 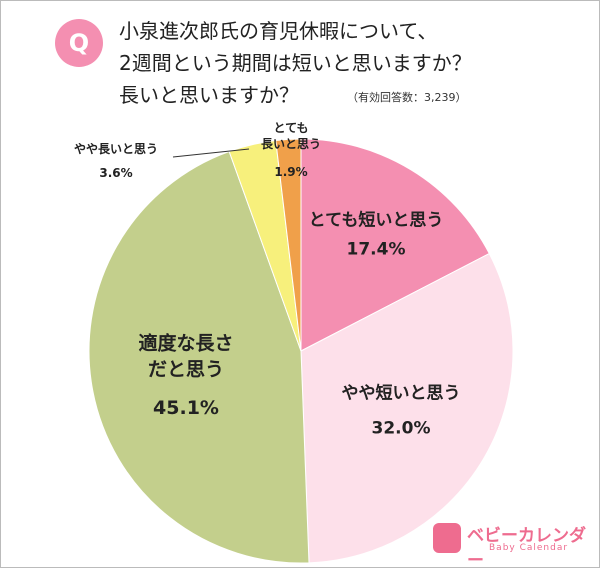 I want to click on slice-label: とても 長いと思う, so click(x=291, y=135).